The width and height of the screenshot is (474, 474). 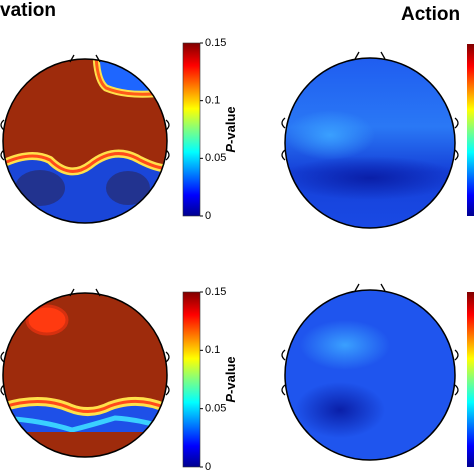 What do you see at coordinates (28, 10) in the screenshot?
I see `panel-title: vation` at bounding box center [28, 10].